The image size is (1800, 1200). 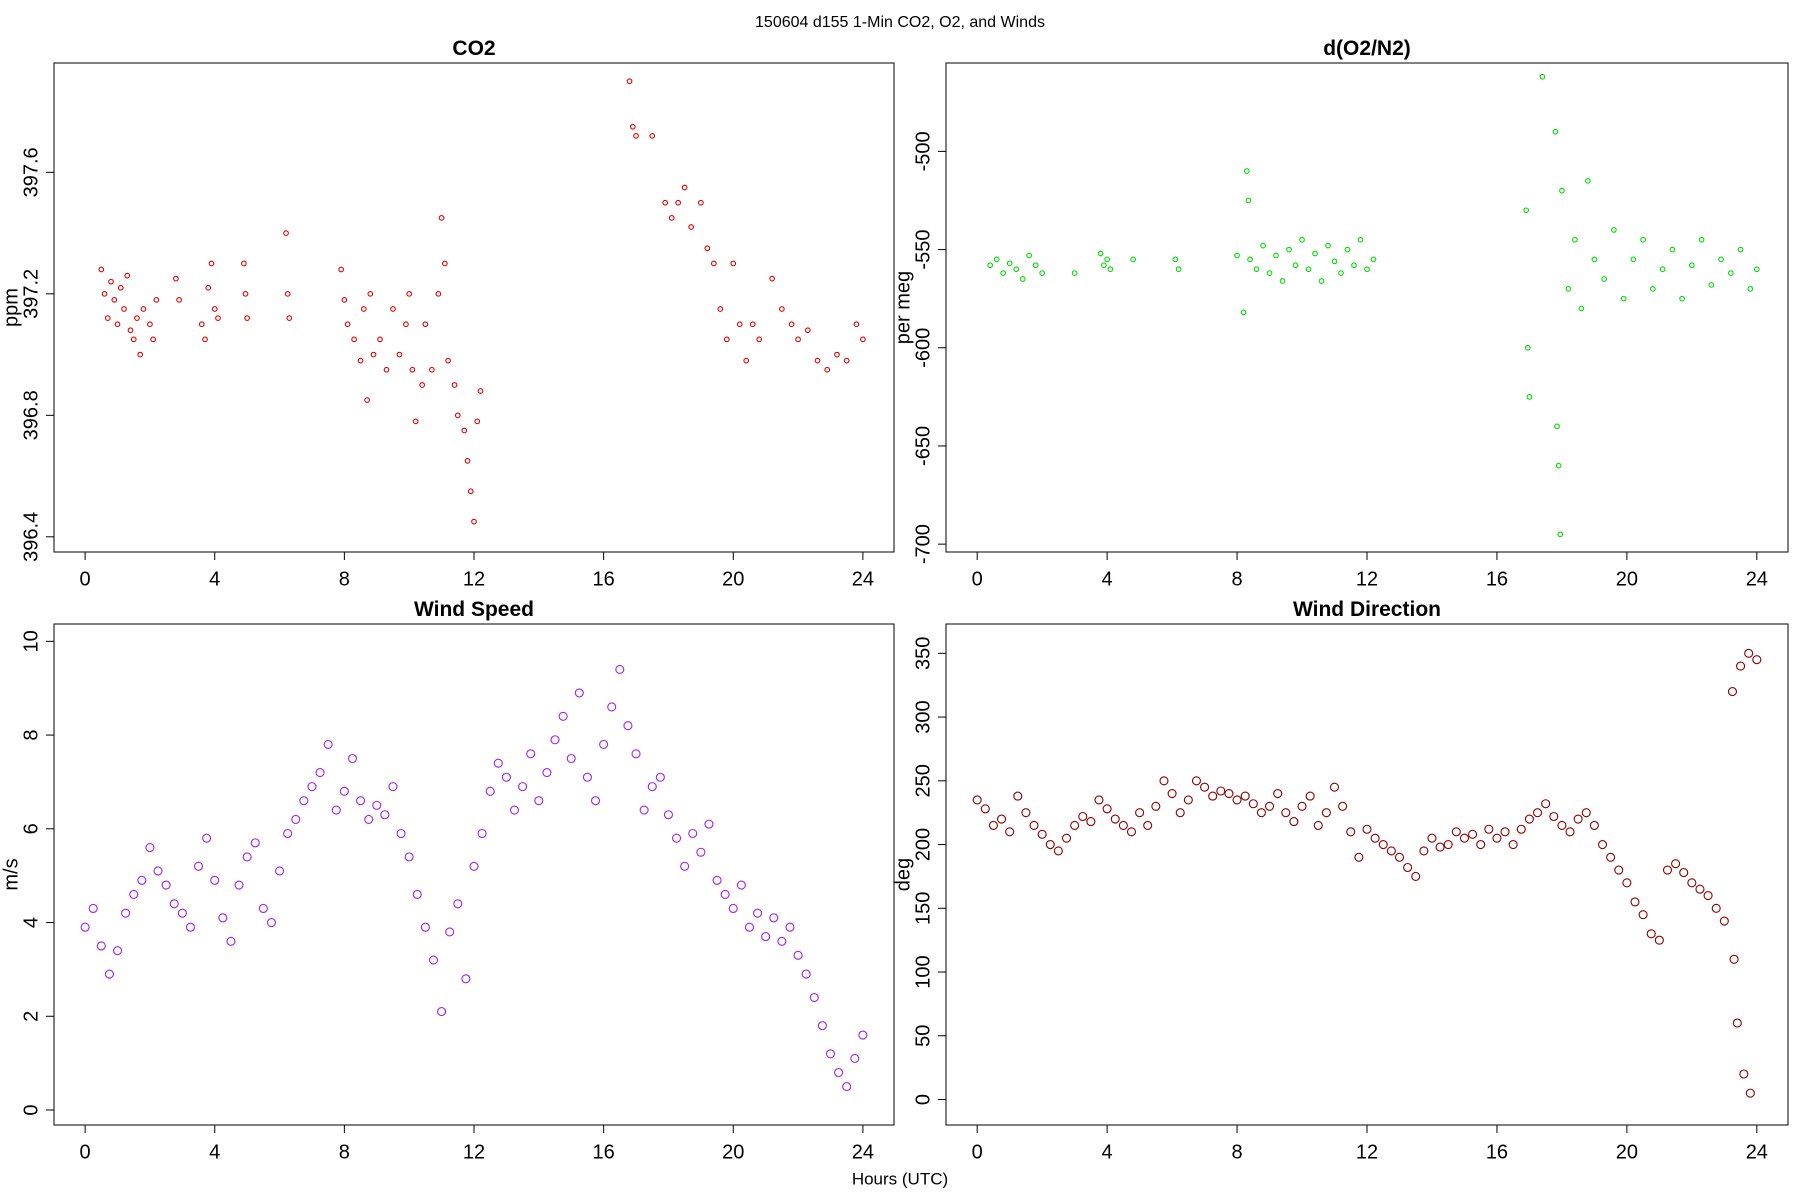 I want to click on x-tick-label: 0, so click(x=85, y=579).